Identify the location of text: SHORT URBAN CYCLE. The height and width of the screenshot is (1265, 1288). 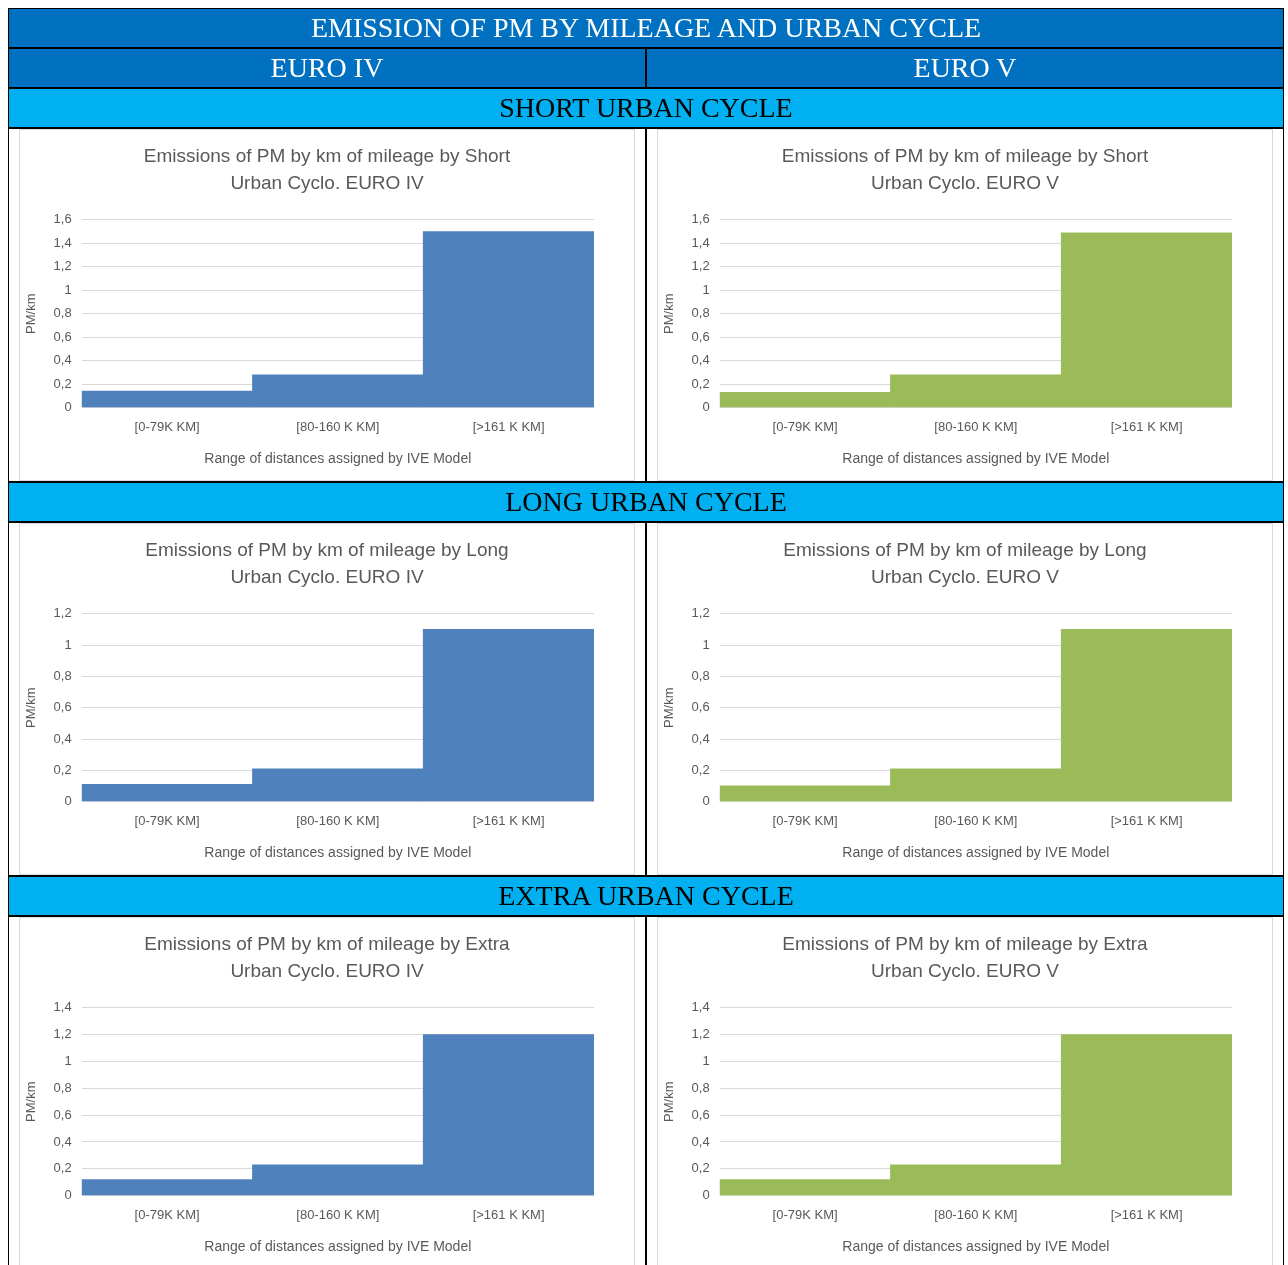
(646, 108).